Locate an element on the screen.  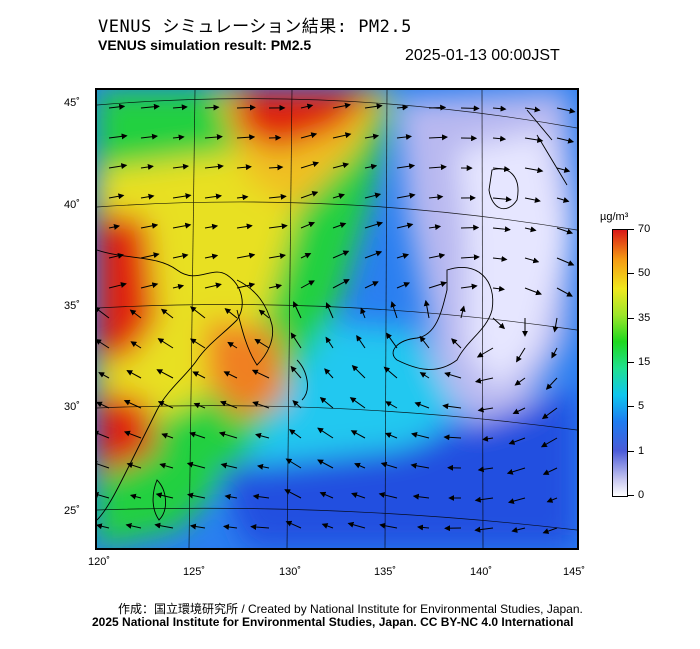
colorbar-label: 0 is located at coordinates (641, 495).